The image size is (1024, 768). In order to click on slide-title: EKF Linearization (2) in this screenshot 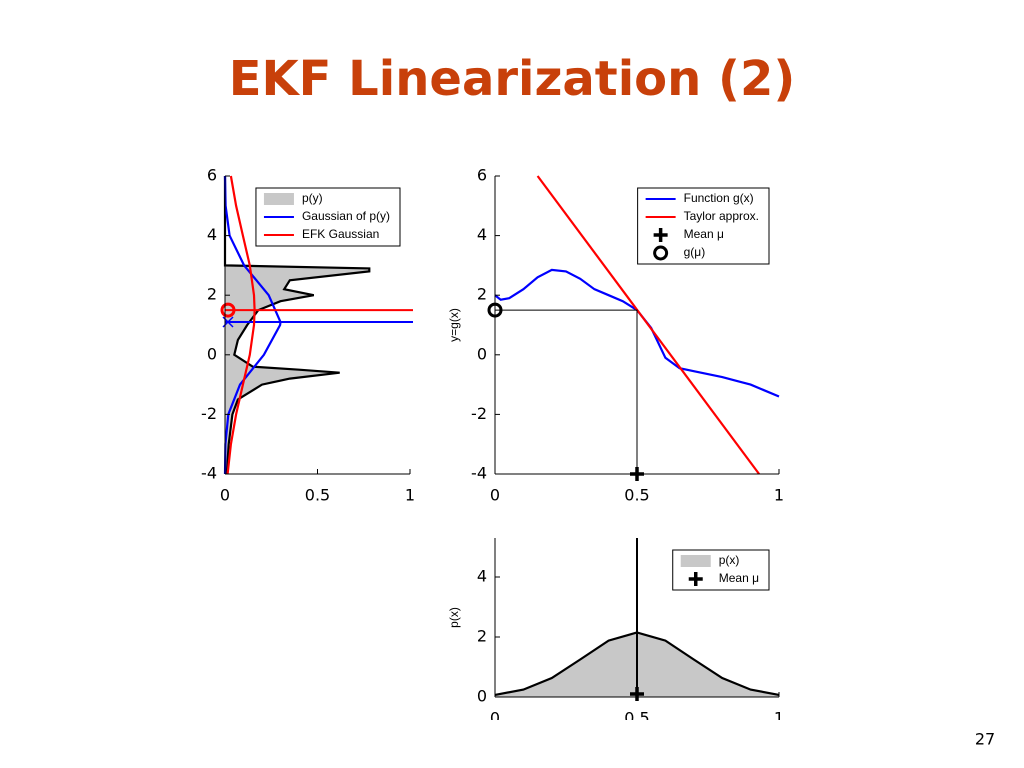, I will do `click(512, 79)`.